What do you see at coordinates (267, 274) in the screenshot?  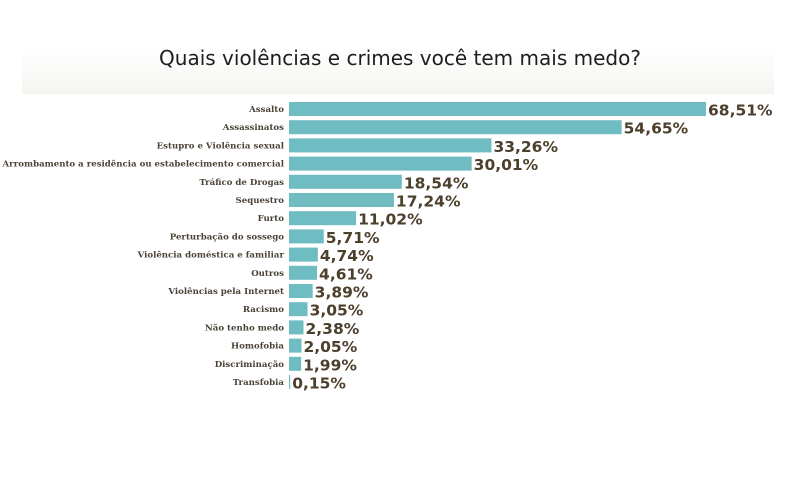 I see `category-label-9: Outros` at bounding box center [267, 274].